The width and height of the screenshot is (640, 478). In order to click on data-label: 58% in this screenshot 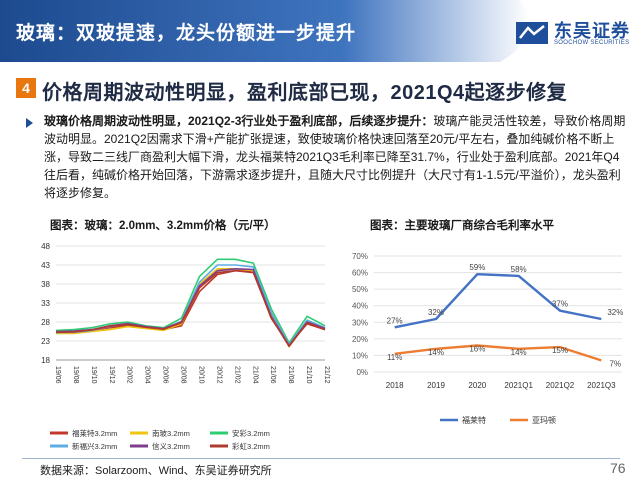, I will do `click(519, 269)`.